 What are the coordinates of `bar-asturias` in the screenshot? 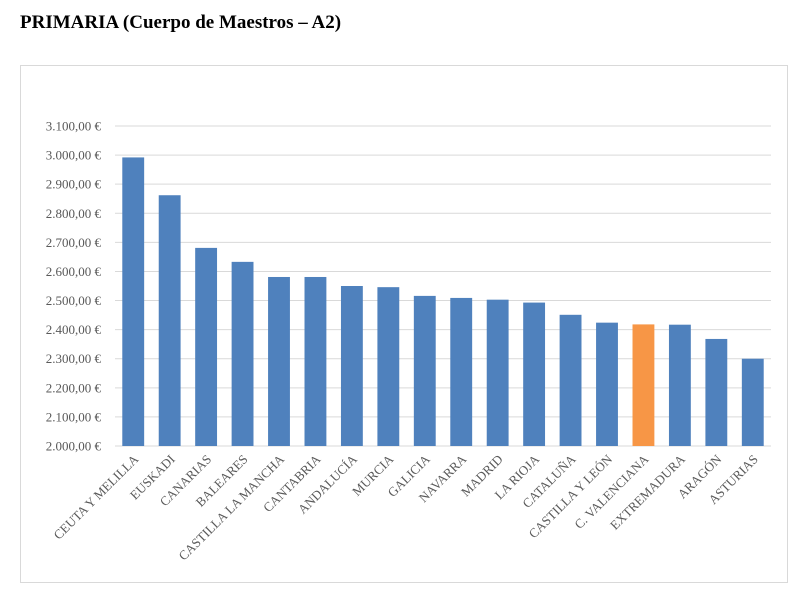 It's located at (752, 402).